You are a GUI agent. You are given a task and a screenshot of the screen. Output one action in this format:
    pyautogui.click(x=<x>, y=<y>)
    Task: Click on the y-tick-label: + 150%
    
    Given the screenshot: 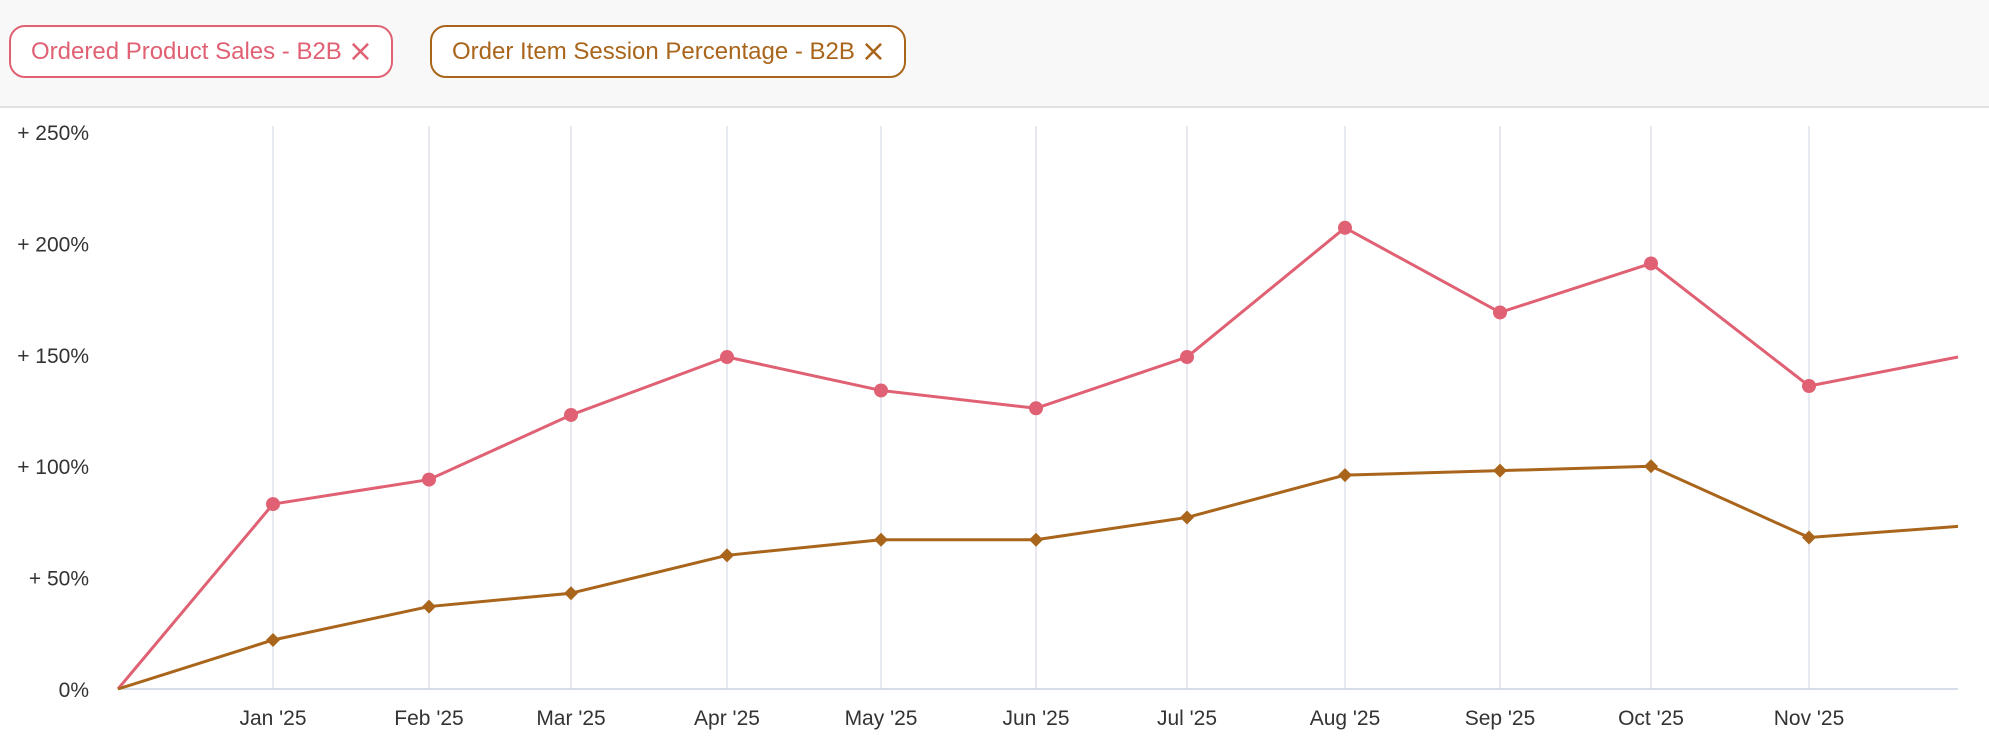 What is the action you would take?
    pyautogui.click(x=53, y=356)
    